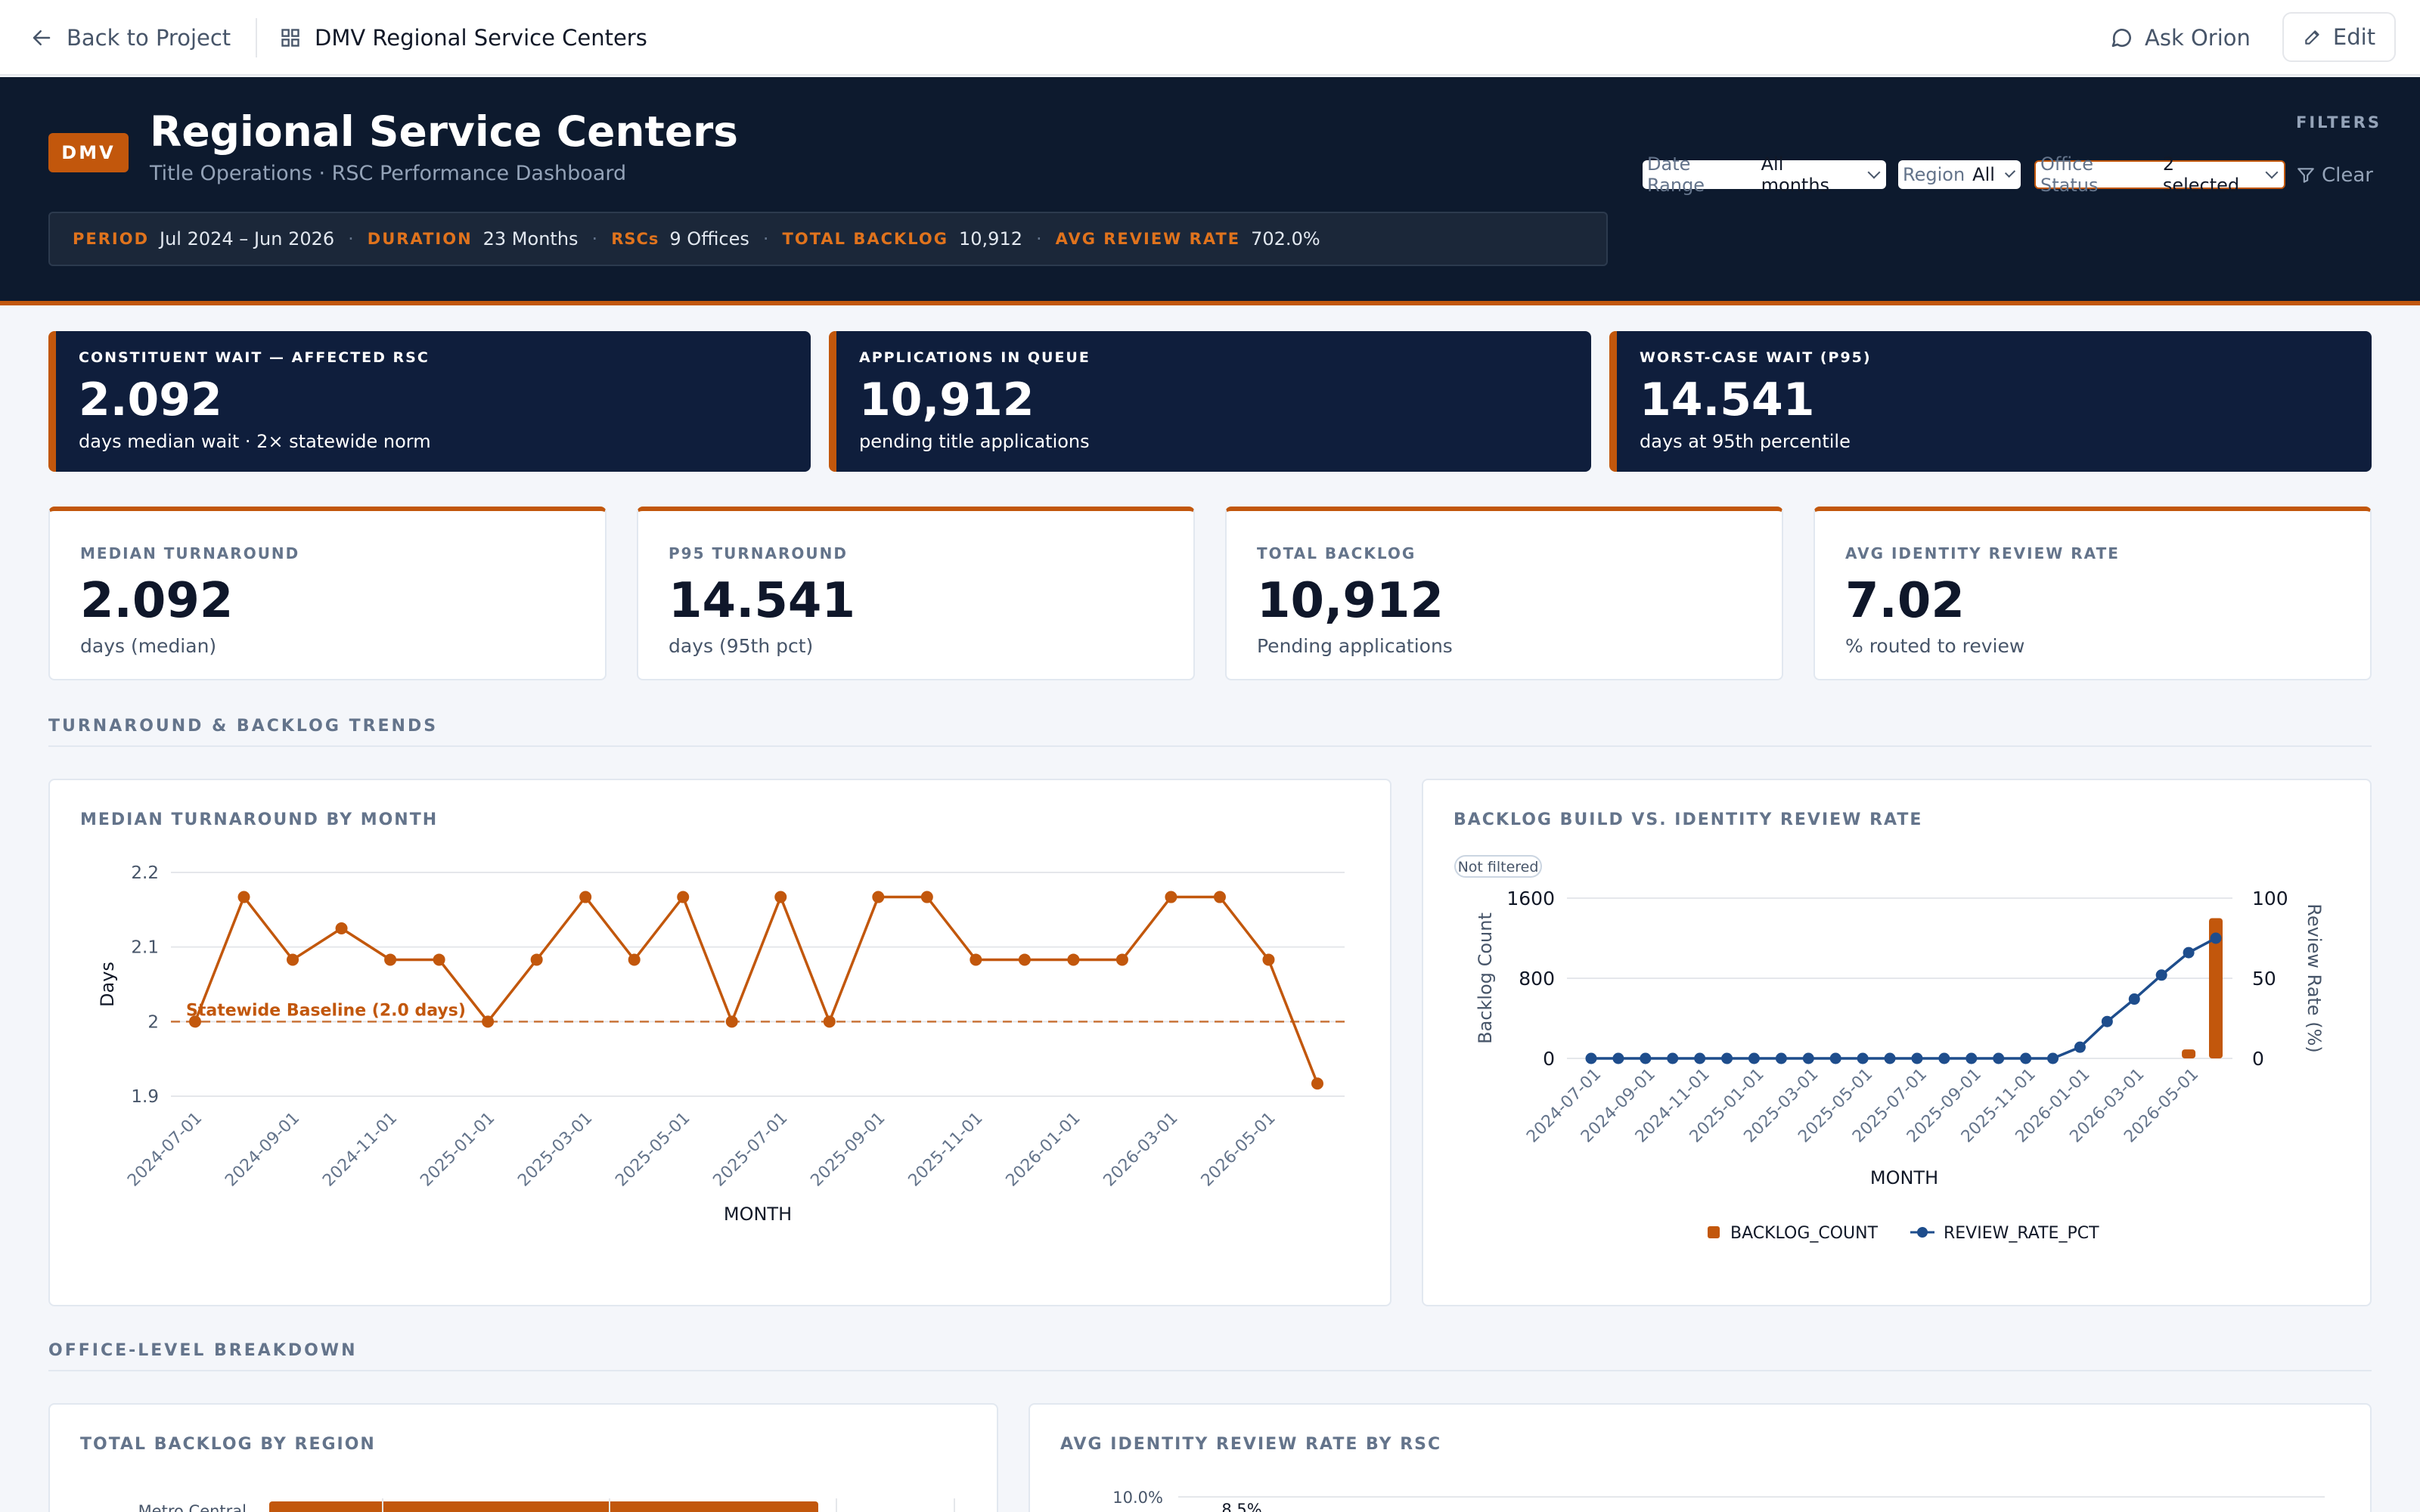 This screenshot has width=2420, height=1512. I want to click on agency-badge: DMV, so click(88, 152).